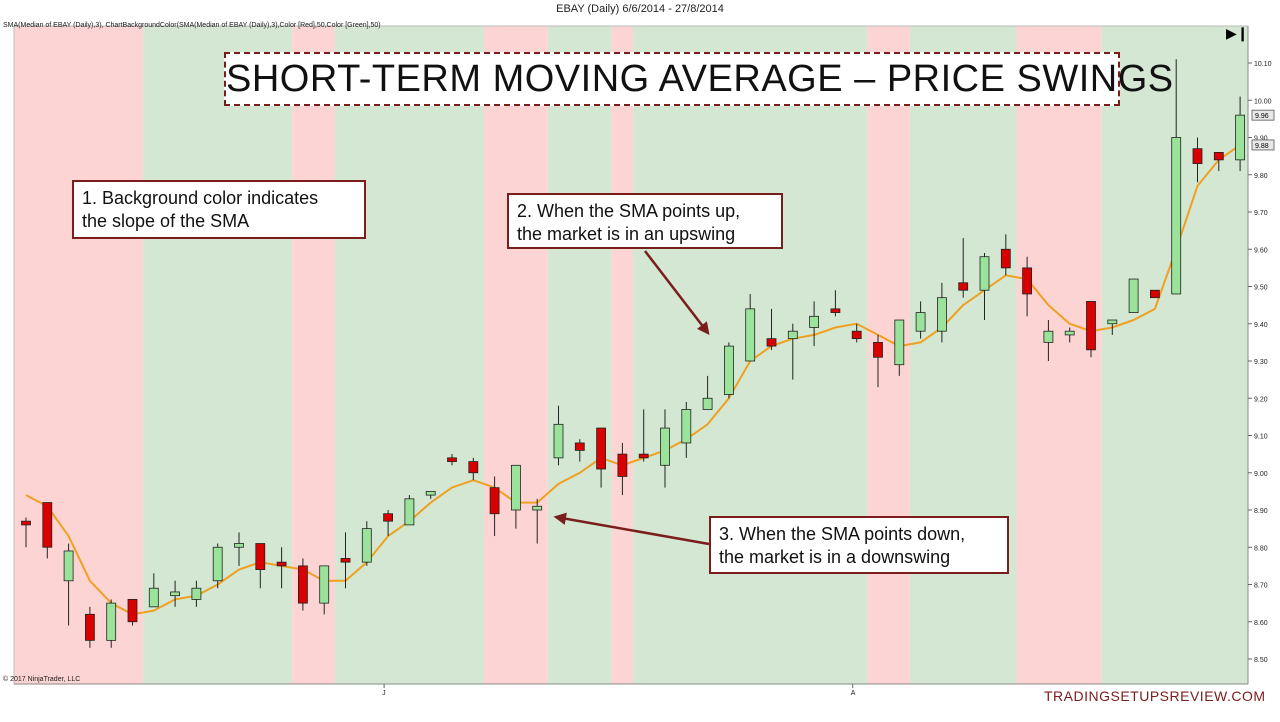  I want to click on price-tick-label: 9.00, so click(1261, 474).